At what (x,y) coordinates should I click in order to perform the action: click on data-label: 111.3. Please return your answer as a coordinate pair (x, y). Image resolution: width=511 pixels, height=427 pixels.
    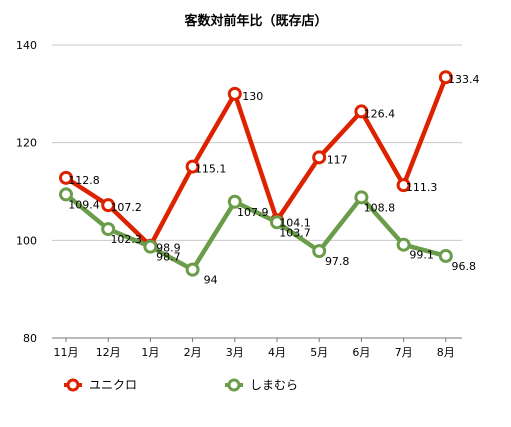
    Looking at the image, I should click on (422, 187).